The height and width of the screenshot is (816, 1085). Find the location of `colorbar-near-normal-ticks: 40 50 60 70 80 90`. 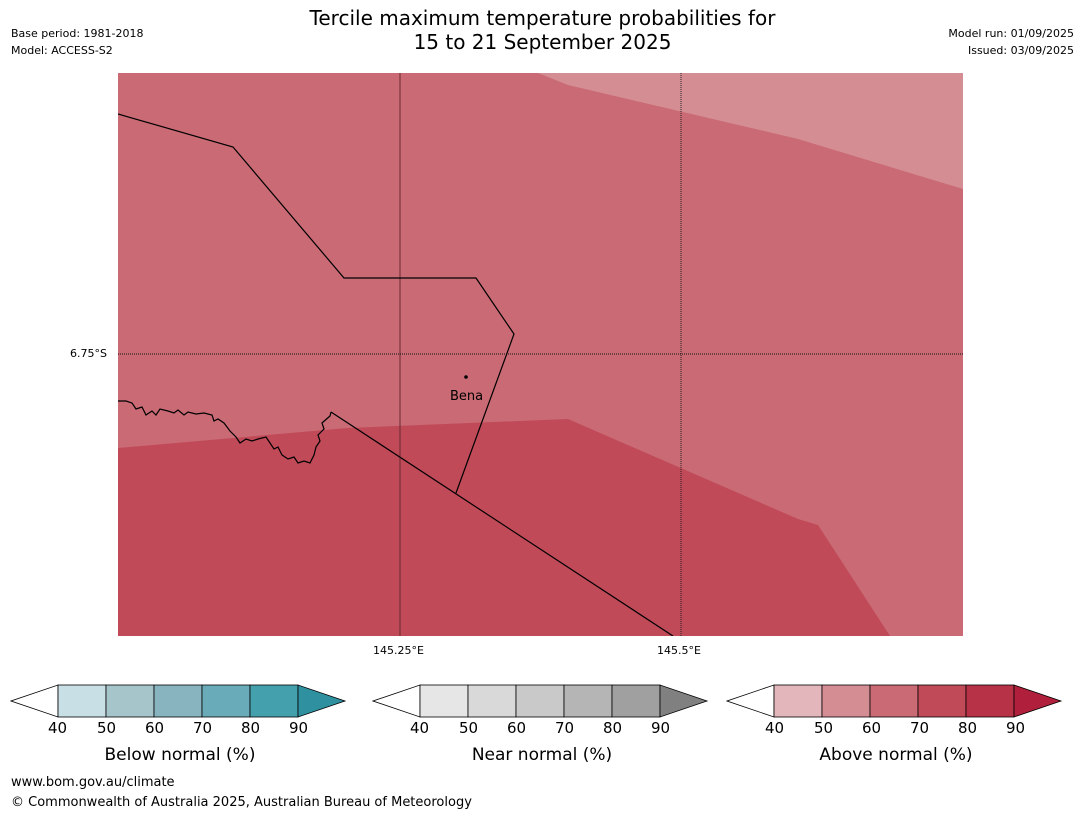

colorbar-near-normal-ticks: 40 50 60 70 80 90 is located at coordinates (542, 729).